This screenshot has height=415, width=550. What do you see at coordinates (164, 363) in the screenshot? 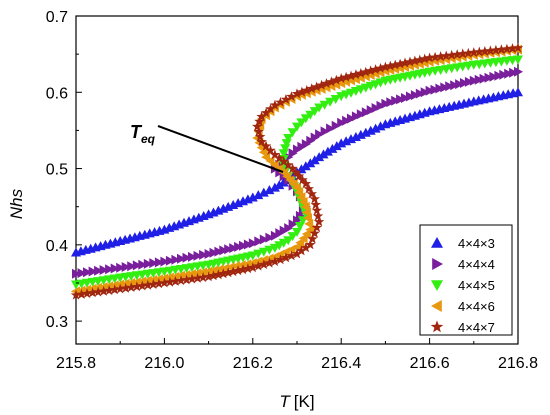
I see `x-tick-label: 216.0` at bounding box center [164, 363].